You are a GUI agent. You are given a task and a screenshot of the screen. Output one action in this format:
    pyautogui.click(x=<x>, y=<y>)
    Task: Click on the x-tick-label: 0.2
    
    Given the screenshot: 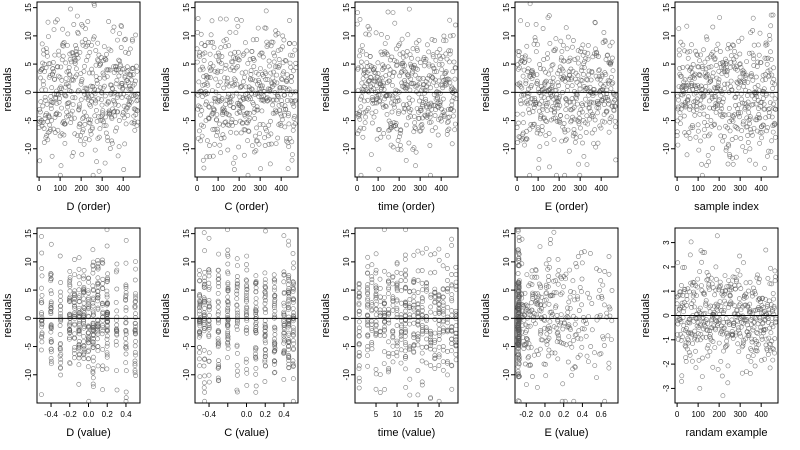 What is the action you would take?
    pyautogui.click(x=108, y=414)
    